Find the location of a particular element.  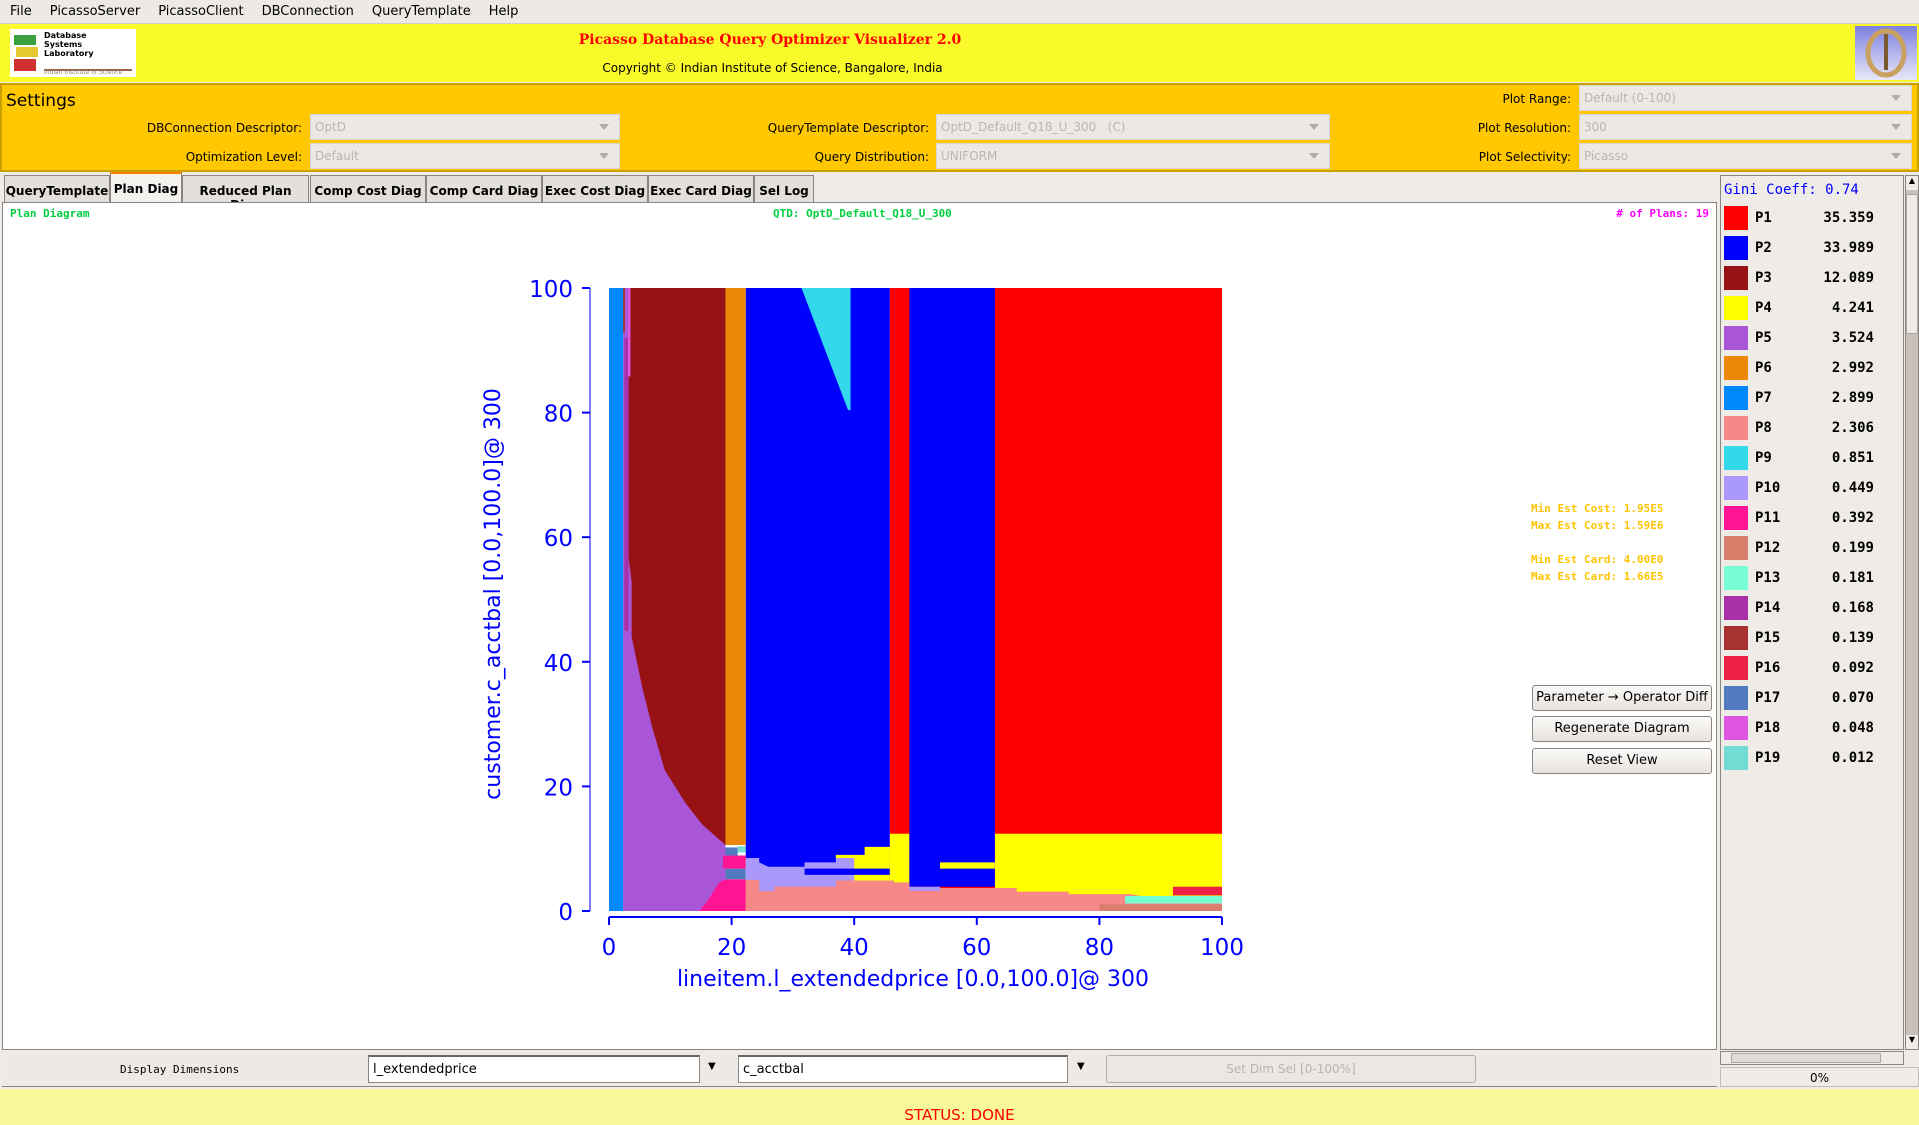

tab-exec-card-diag: Exec Card Diag is located at coordinates (701, 189).